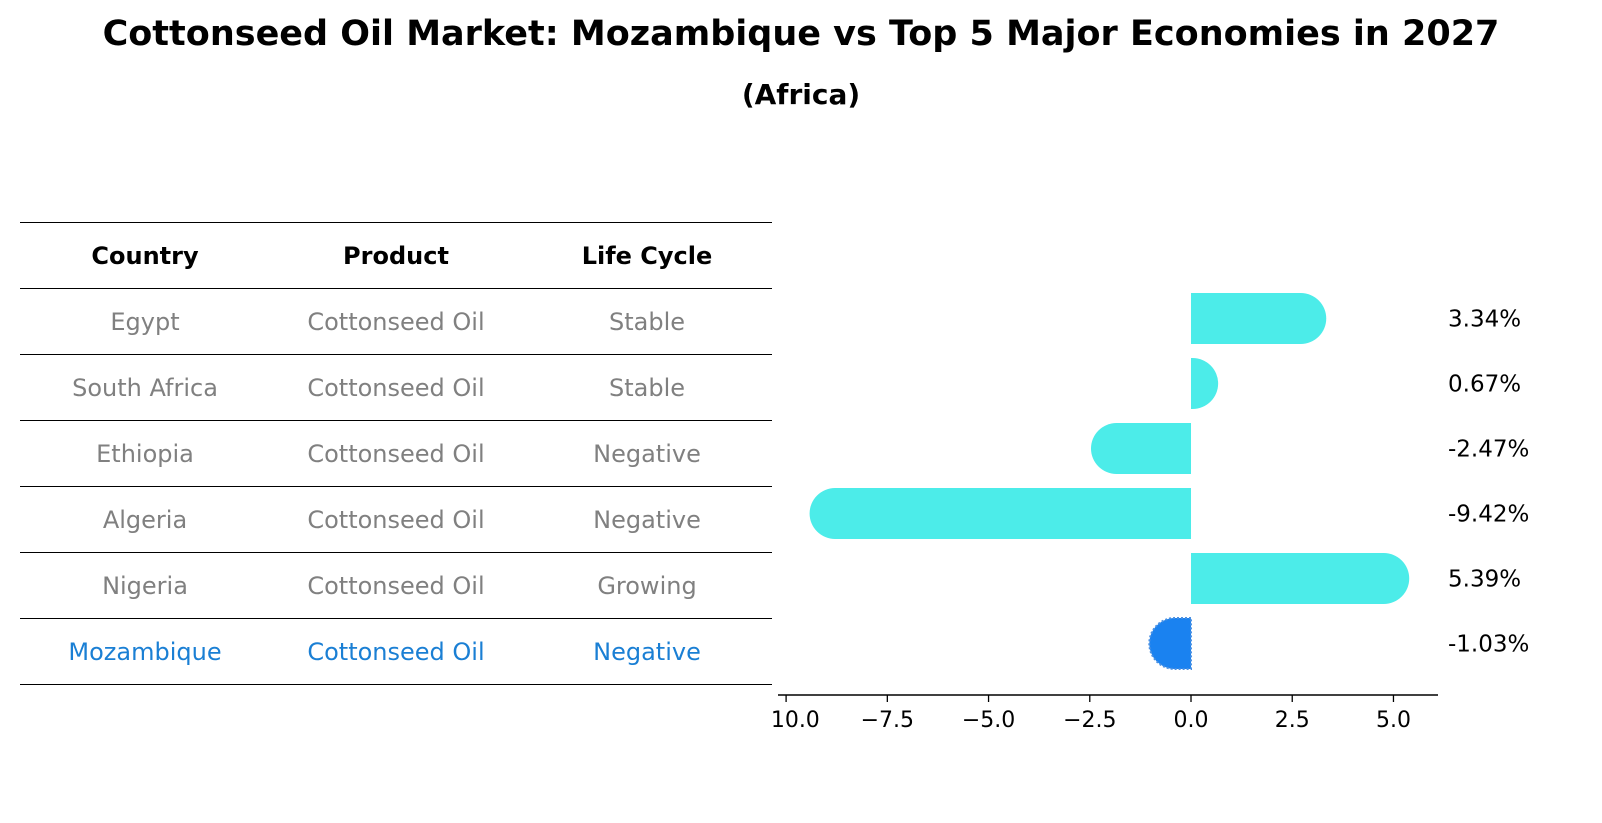 Image resolution: width=1602 pixels, height=823 pixels. I want to click on bar-algeria, so click(1000, 513).